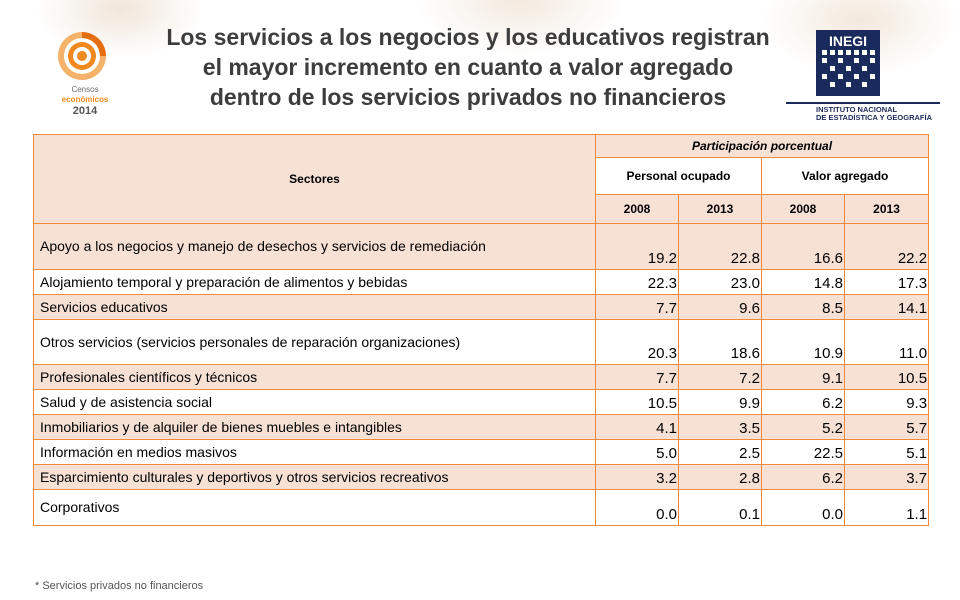  What do you see at coordinates (886, 246) in the screenshot?
I see `value-cell: 22.2` at bounding box center [886, 246].